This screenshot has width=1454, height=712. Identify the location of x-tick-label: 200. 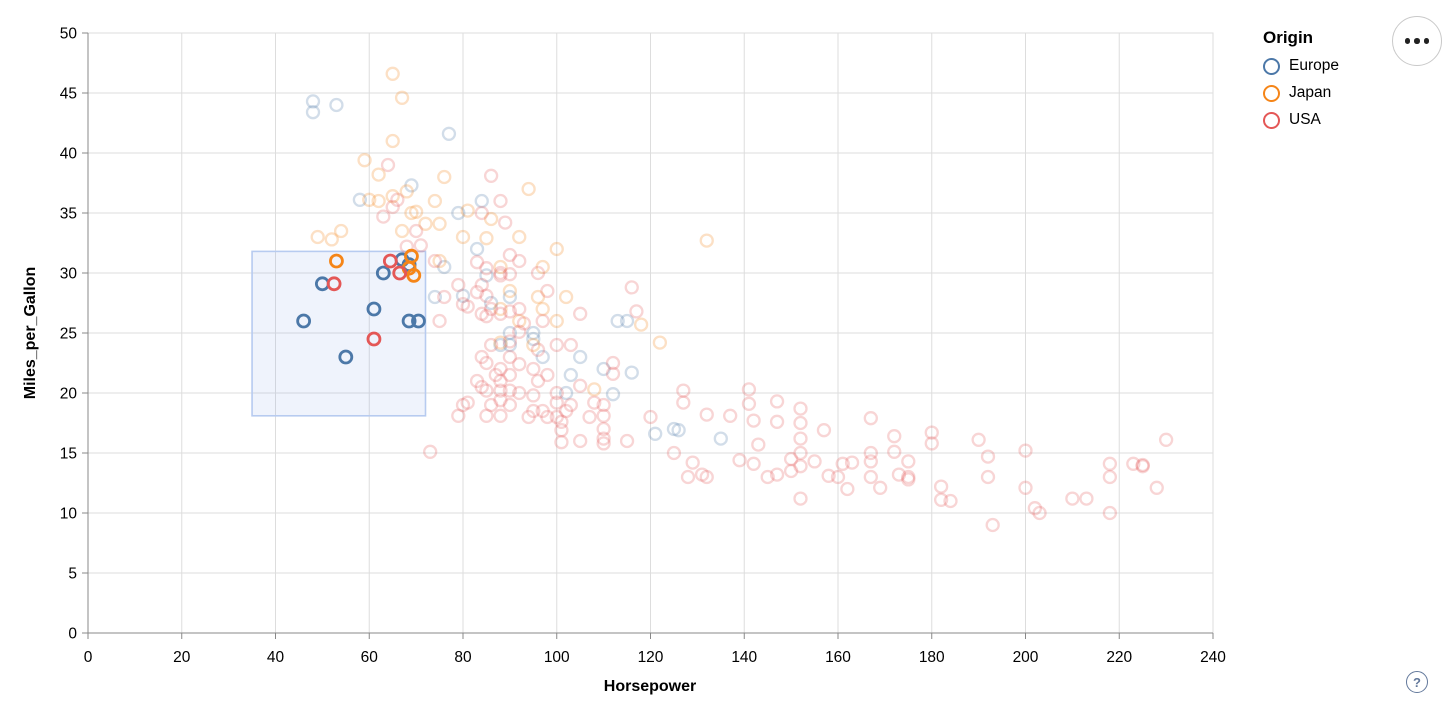
(1026, 657).